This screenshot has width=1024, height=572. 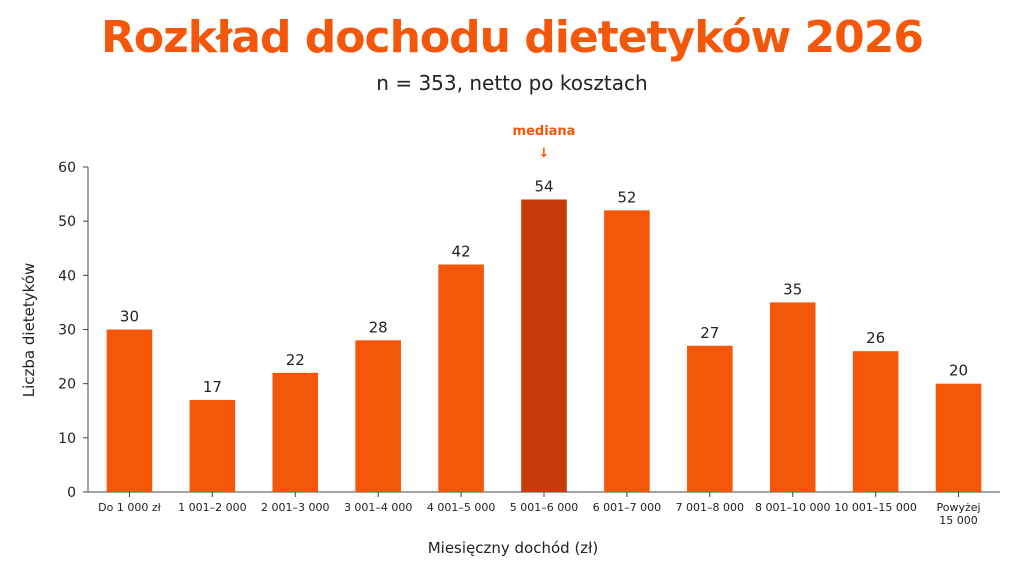 What do you see at coordinates (67, 222) in the screenshot?
I see `y-tick-label: 50` at bounding box center [67, 222].